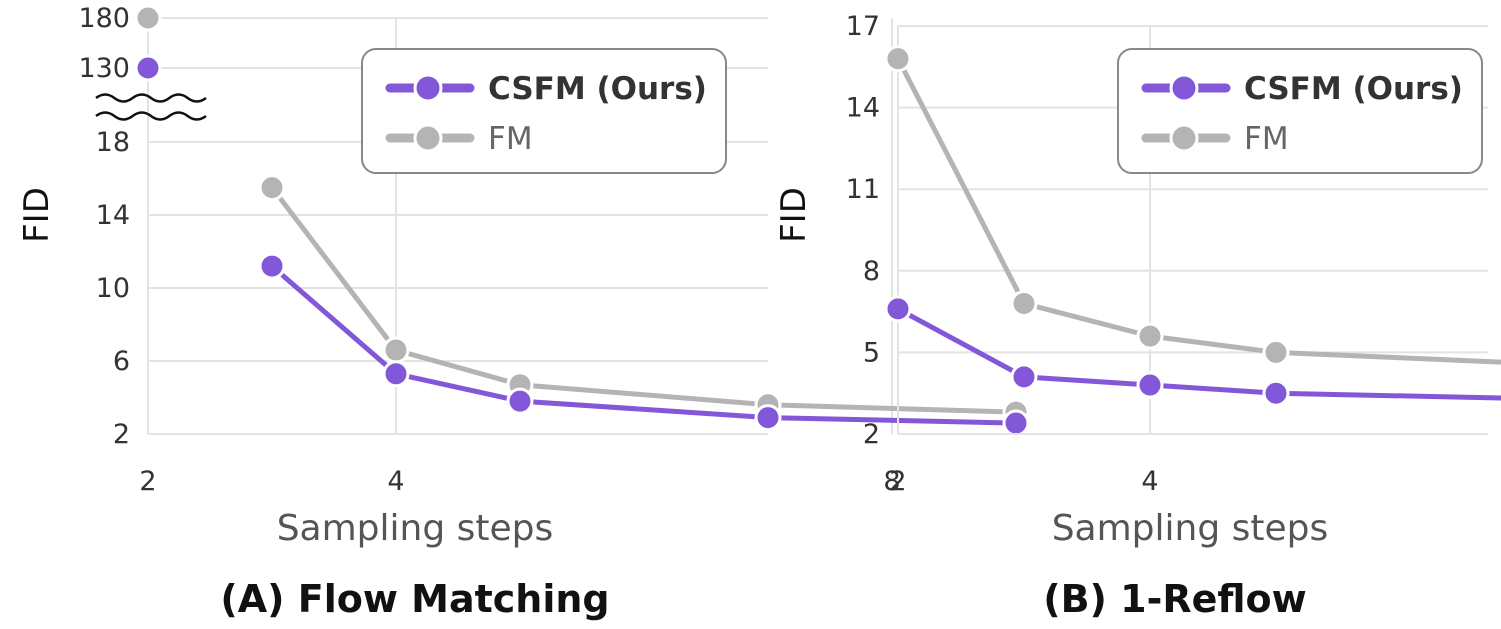  What do you see at coordinates (104, 18) in the screenshot?
I see `y-tick-label: 180` at bounding box center [104, 18].